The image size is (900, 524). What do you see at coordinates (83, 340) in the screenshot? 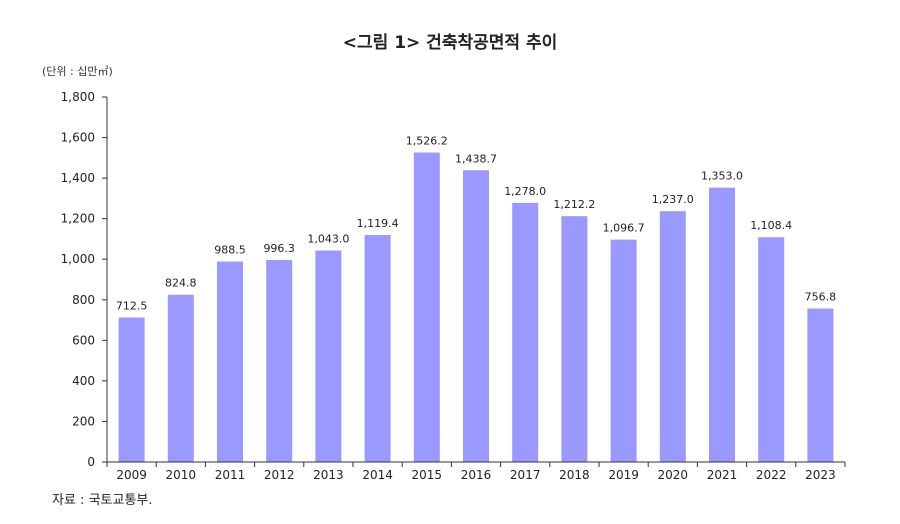
I see `y-tick-label: 600` at bounding box center [83, 340].